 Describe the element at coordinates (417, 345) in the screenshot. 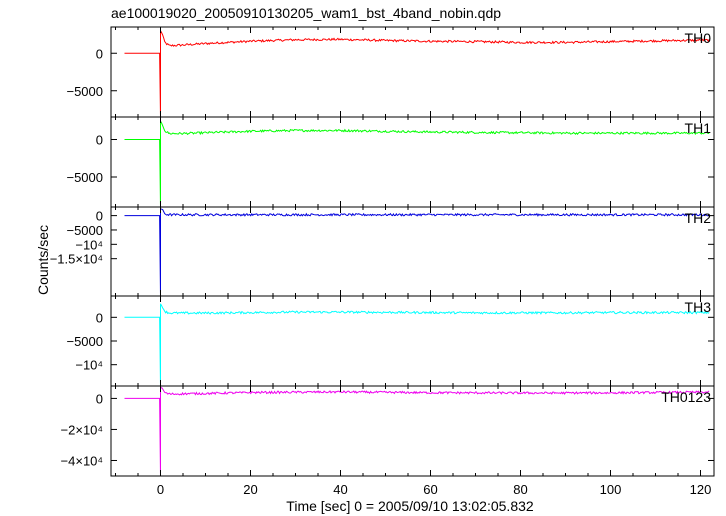

I see `series-line-th3` at that location.